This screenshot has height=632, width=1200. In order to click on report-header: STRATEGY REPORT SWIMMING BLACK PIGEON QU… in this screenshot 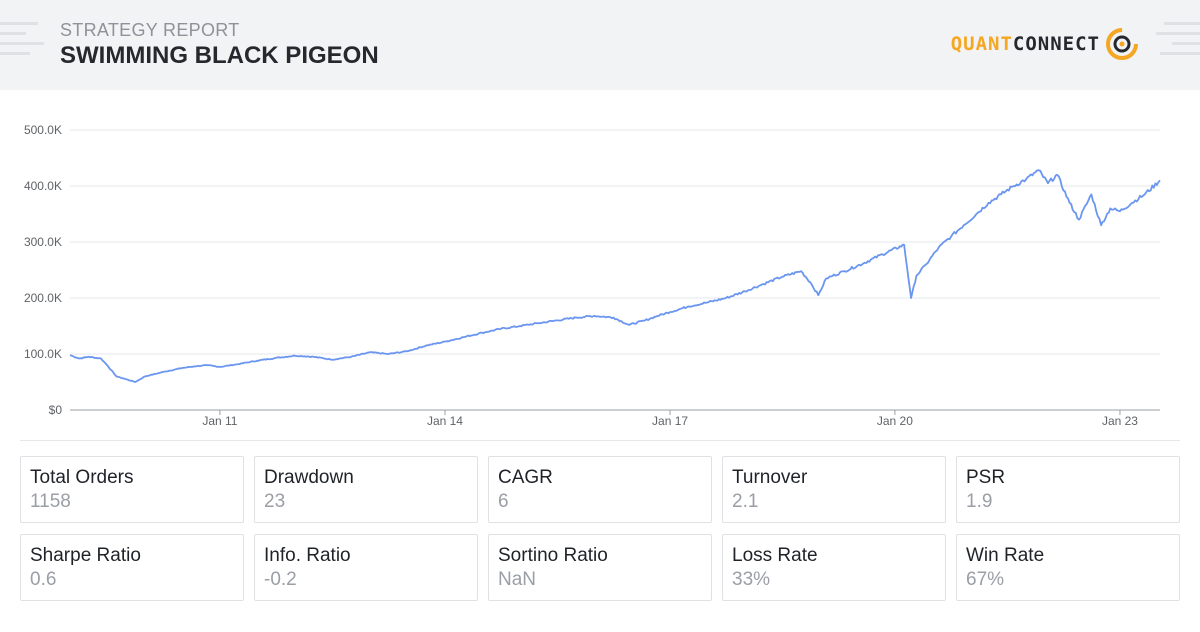, I will do `click(600, 45)`.